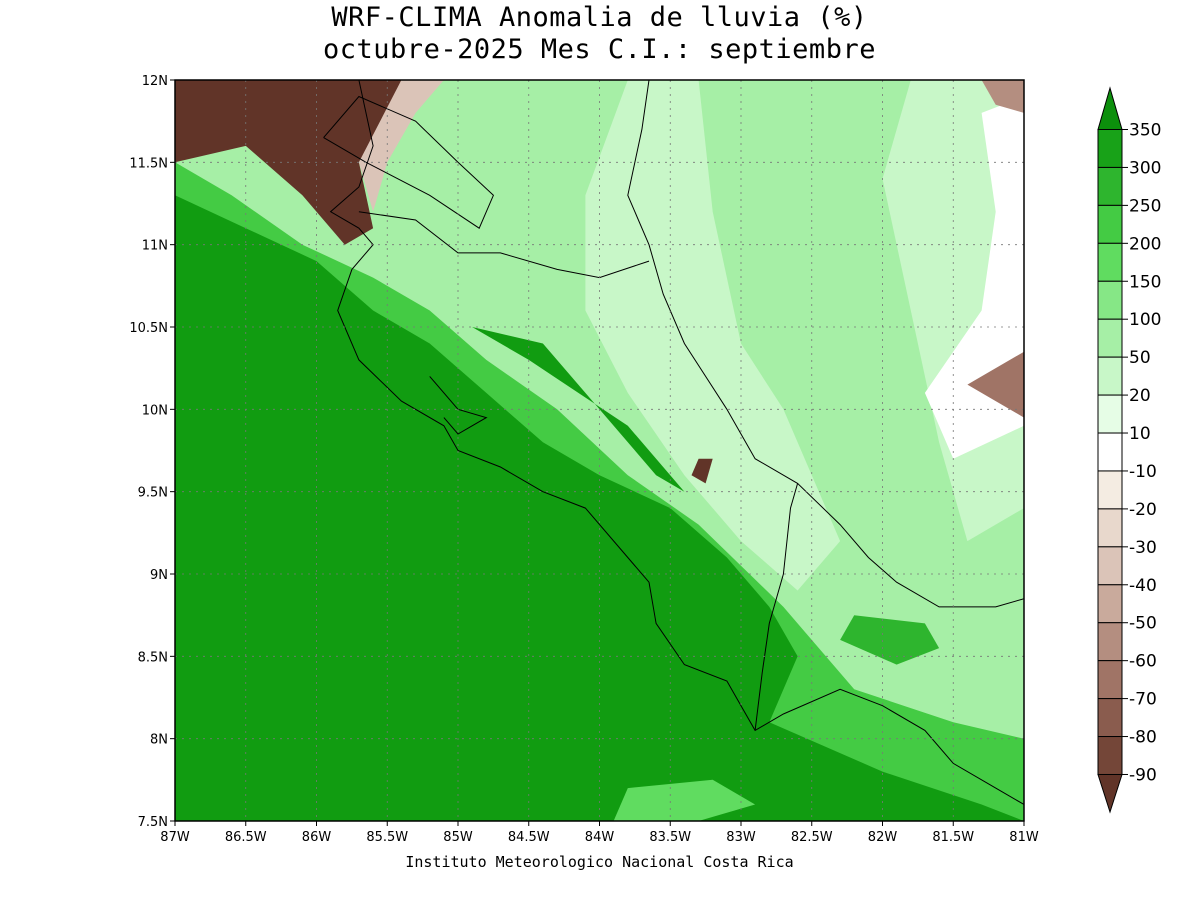  Describe the element at coordinates (599, 17) in the screenshot. I see `title-line-1: WRF-CLIMA Anomalia de lluvia (%)` at that location.